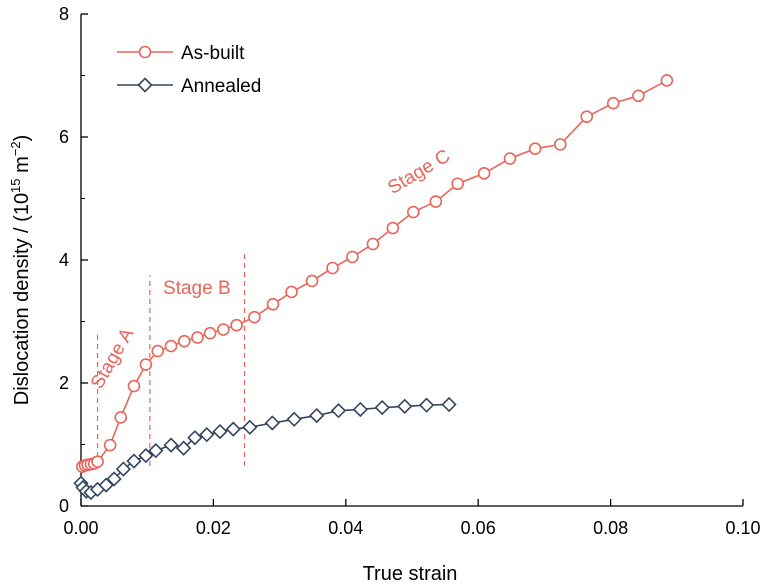 The height and width of the screenshot is (584, 768). Describe the element at coordinates (213, 528) in the screenshot. I see `x-tick-label: 0.02` at that location.